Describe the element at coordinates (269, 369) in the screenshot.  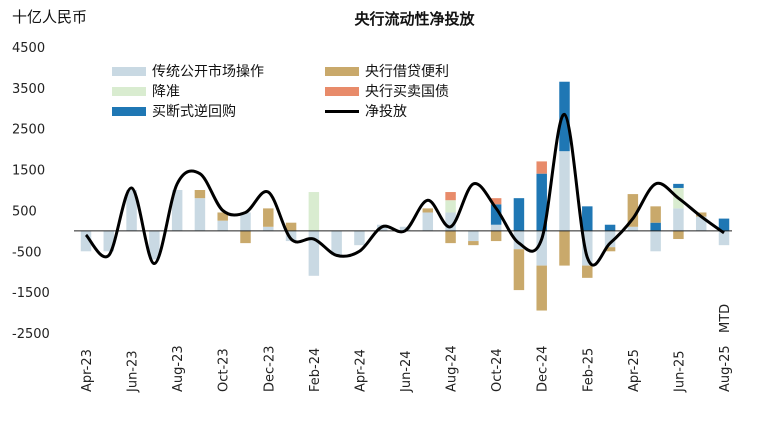
I see `x-tick-label: Dec-23` at that location.